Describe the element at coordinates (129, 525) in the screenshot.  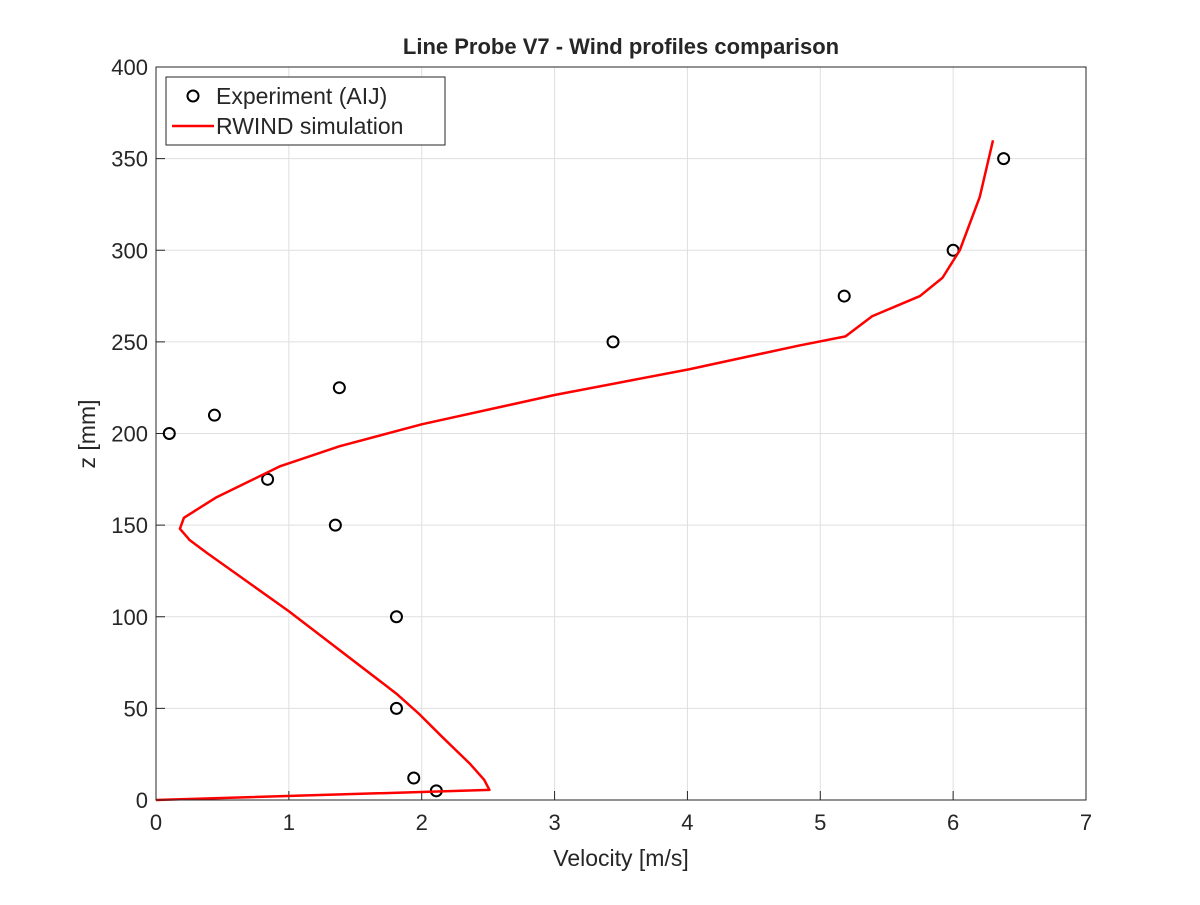
I see `y-tick-label: 150` at that location.